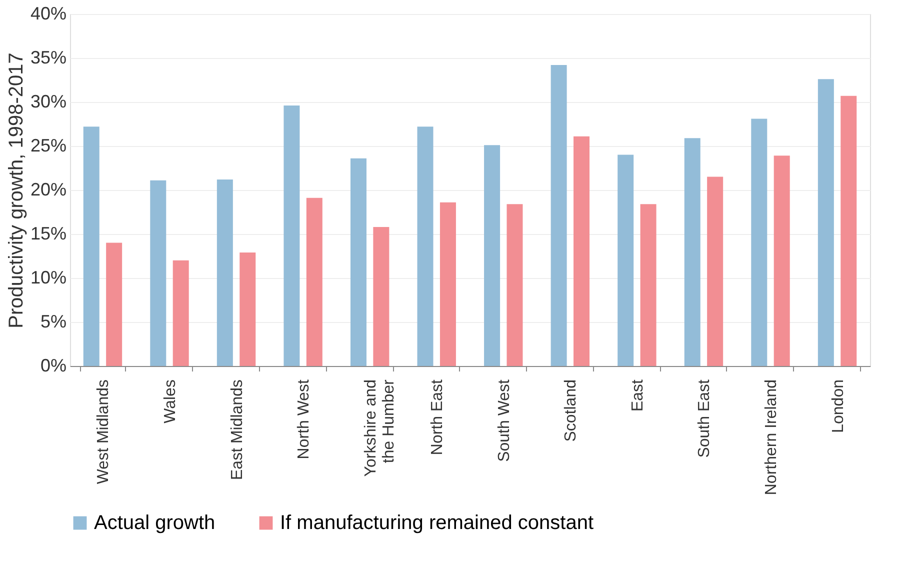 The image size is (910, 584). Describe the element at coordinates (53, 322) in the screenshot. I see `y-tick-label: 5%` at that location.